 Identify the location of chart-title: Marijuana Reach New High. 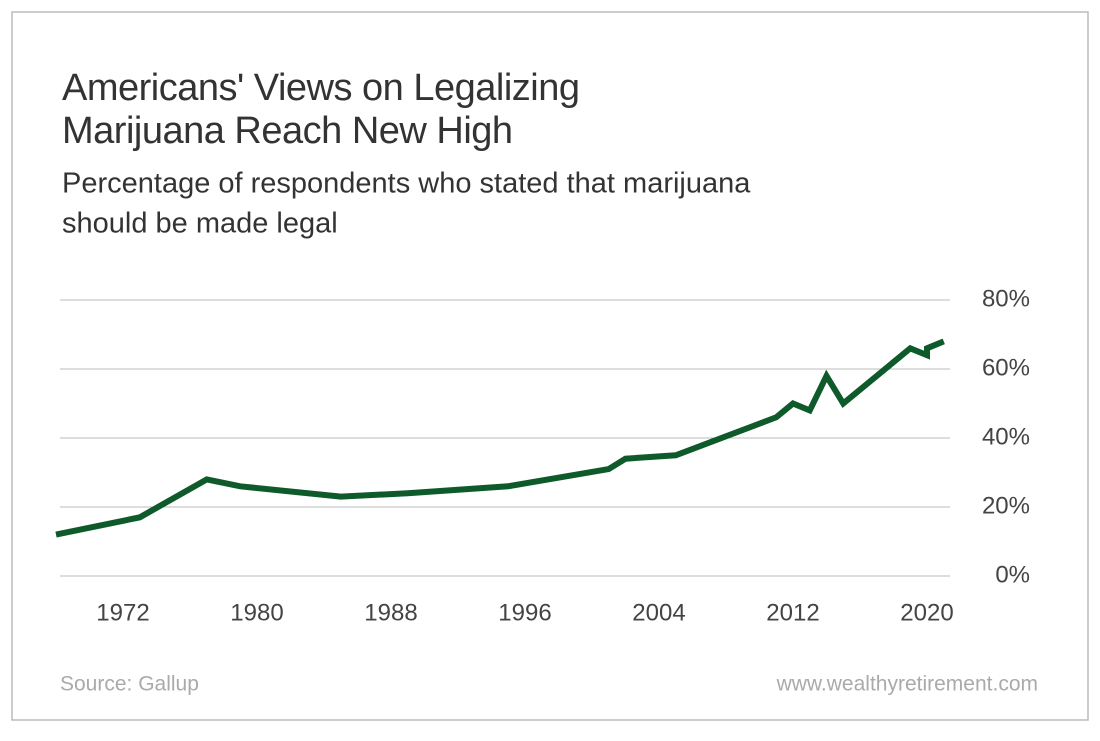
(287, 131).